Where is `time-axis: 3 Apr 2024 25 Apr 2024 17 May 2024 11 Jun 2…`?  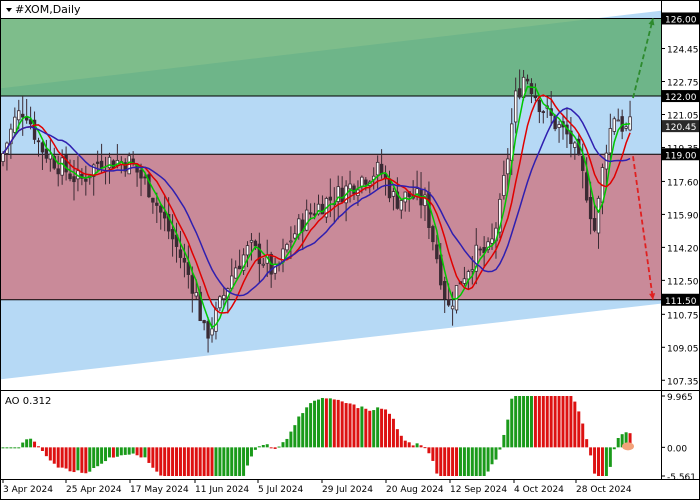 time-axis: 3 Apr 2024 25 Apr 2024 17 May 2024 11 Jun 2… is located at coordinates (317, 487).